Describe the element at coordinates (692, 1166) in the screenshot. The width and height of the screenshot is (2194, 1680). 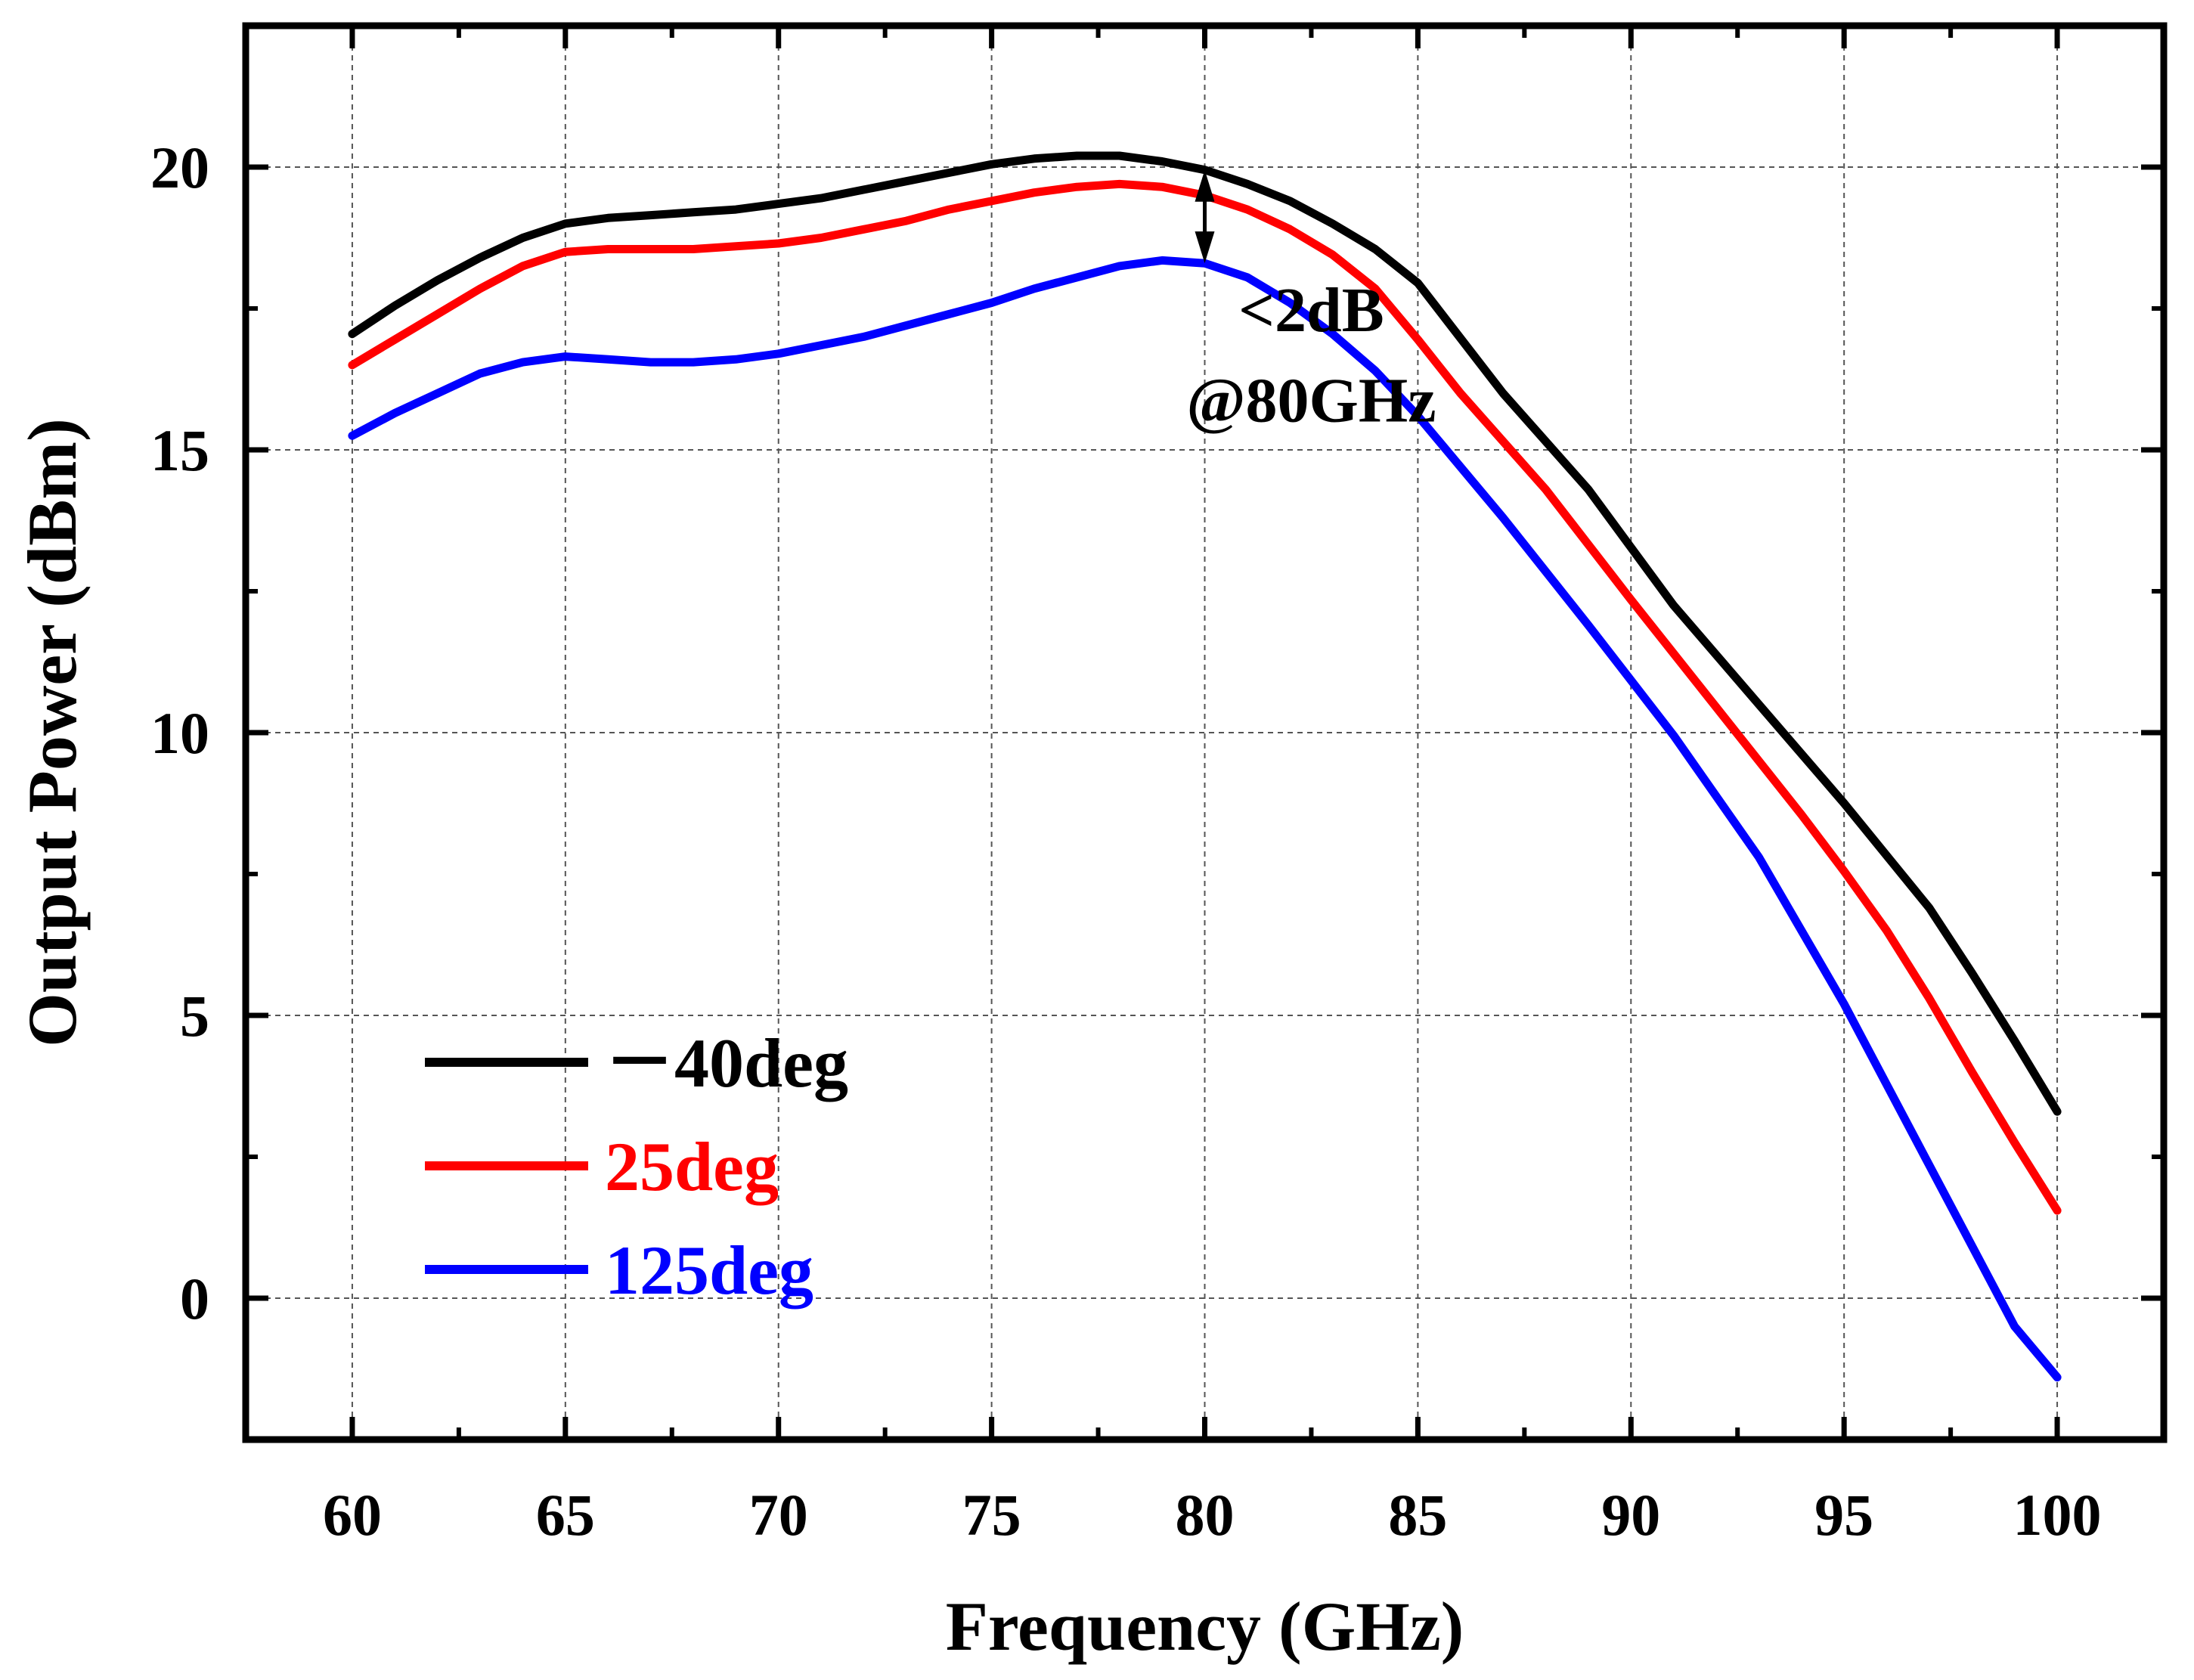
I see `legend-label: 25deg` at that location.